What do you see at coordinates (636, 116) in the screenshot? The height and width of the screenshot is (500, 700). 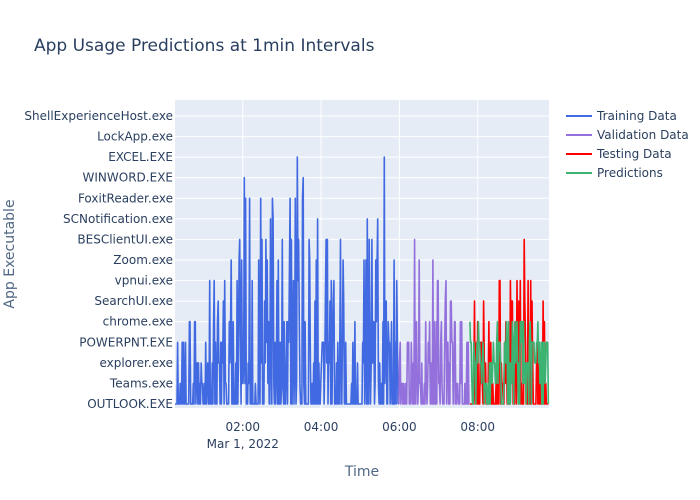 I see `legend-label: Training Data` at bounding box center [636, 116].